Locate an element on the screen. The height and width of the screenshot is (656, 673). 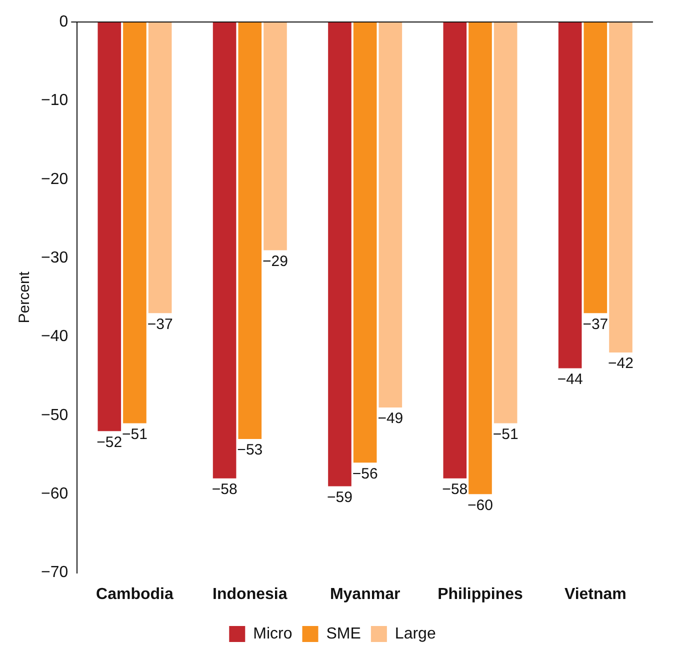
y-tick-label: −10 is located at coordinates (54, 101).